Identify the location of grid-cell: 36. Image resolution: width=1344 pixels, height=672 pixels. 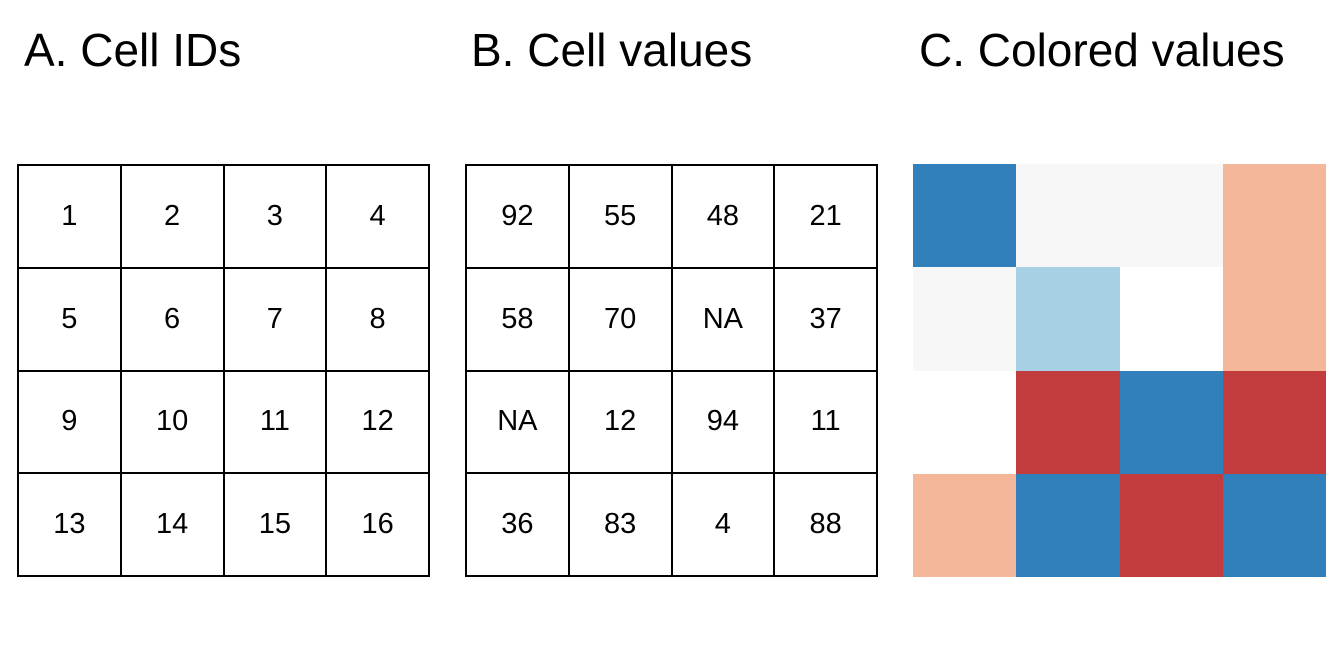
(518, 525).